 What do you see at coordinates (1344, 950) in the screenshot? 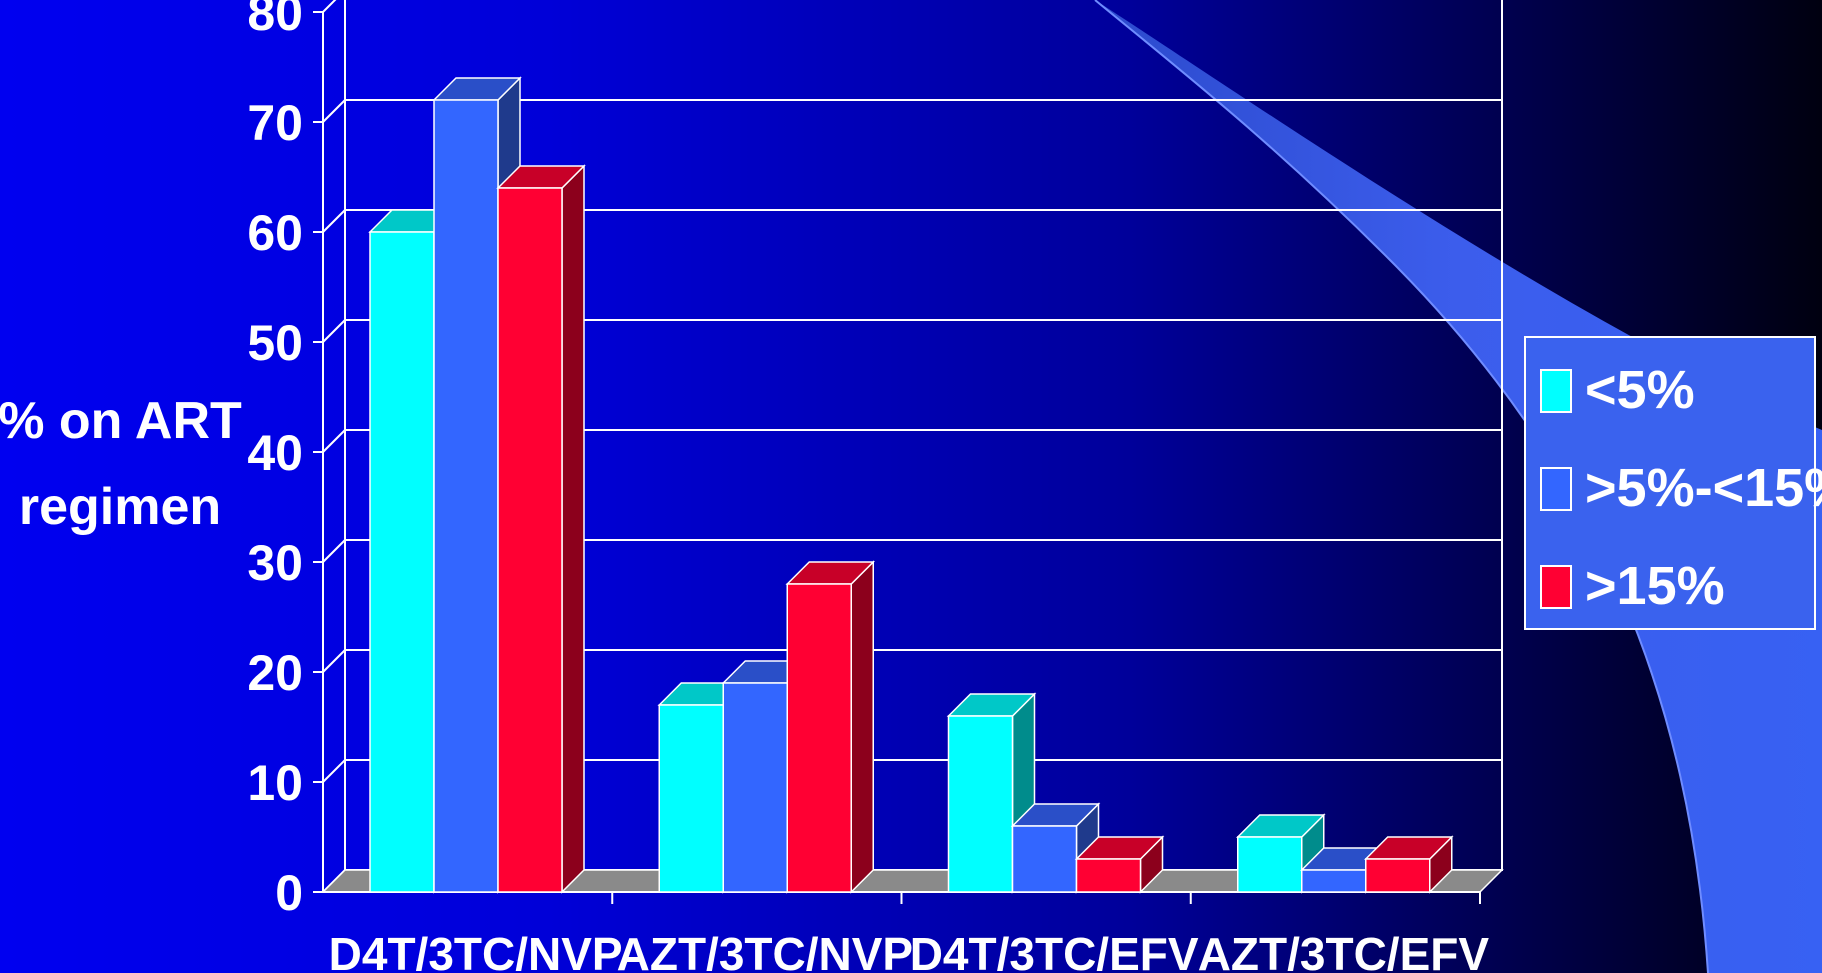
I see `x-tick-label: AZT/3TC/EFV` at bounding box center [1344, 950].